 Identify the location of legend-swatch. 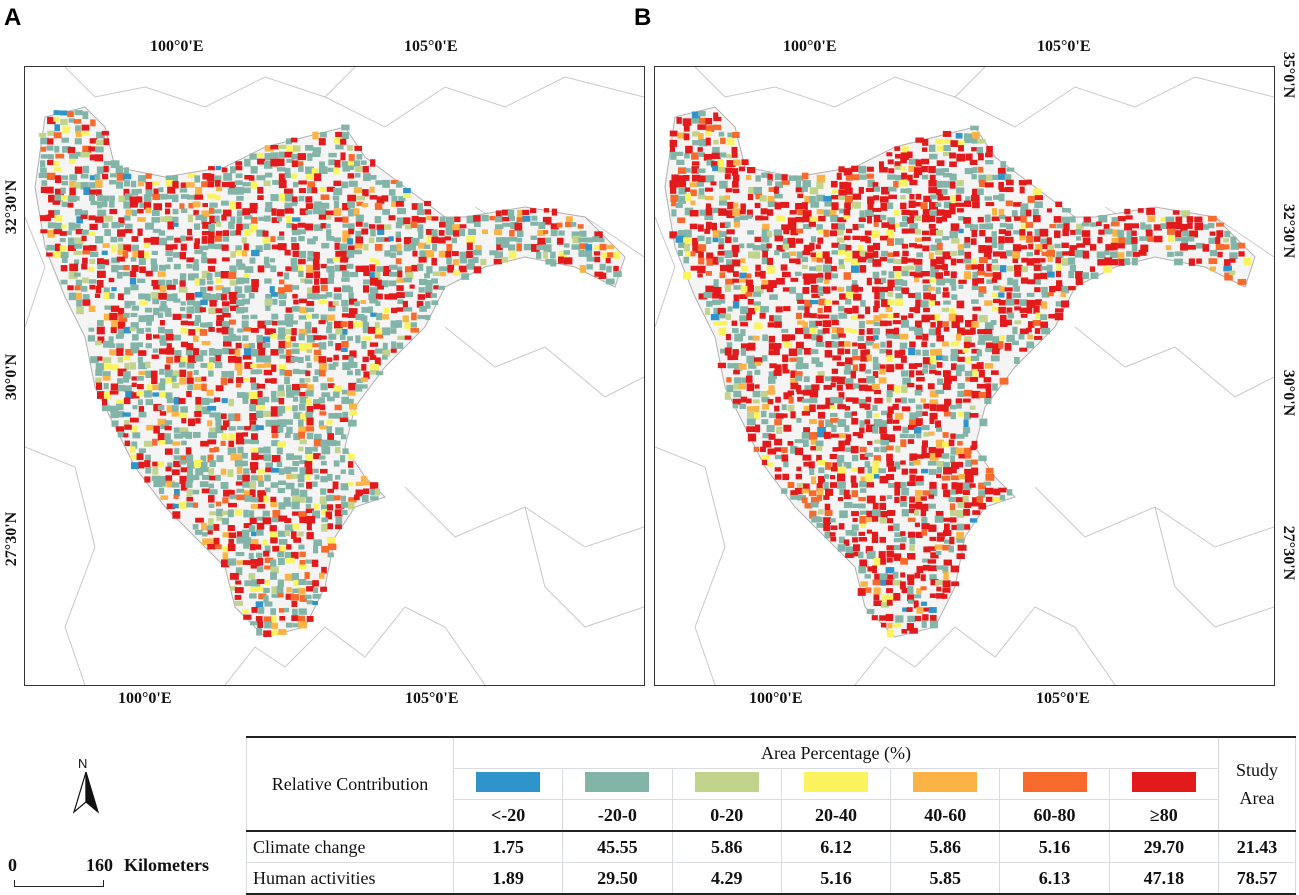
(617, 781).